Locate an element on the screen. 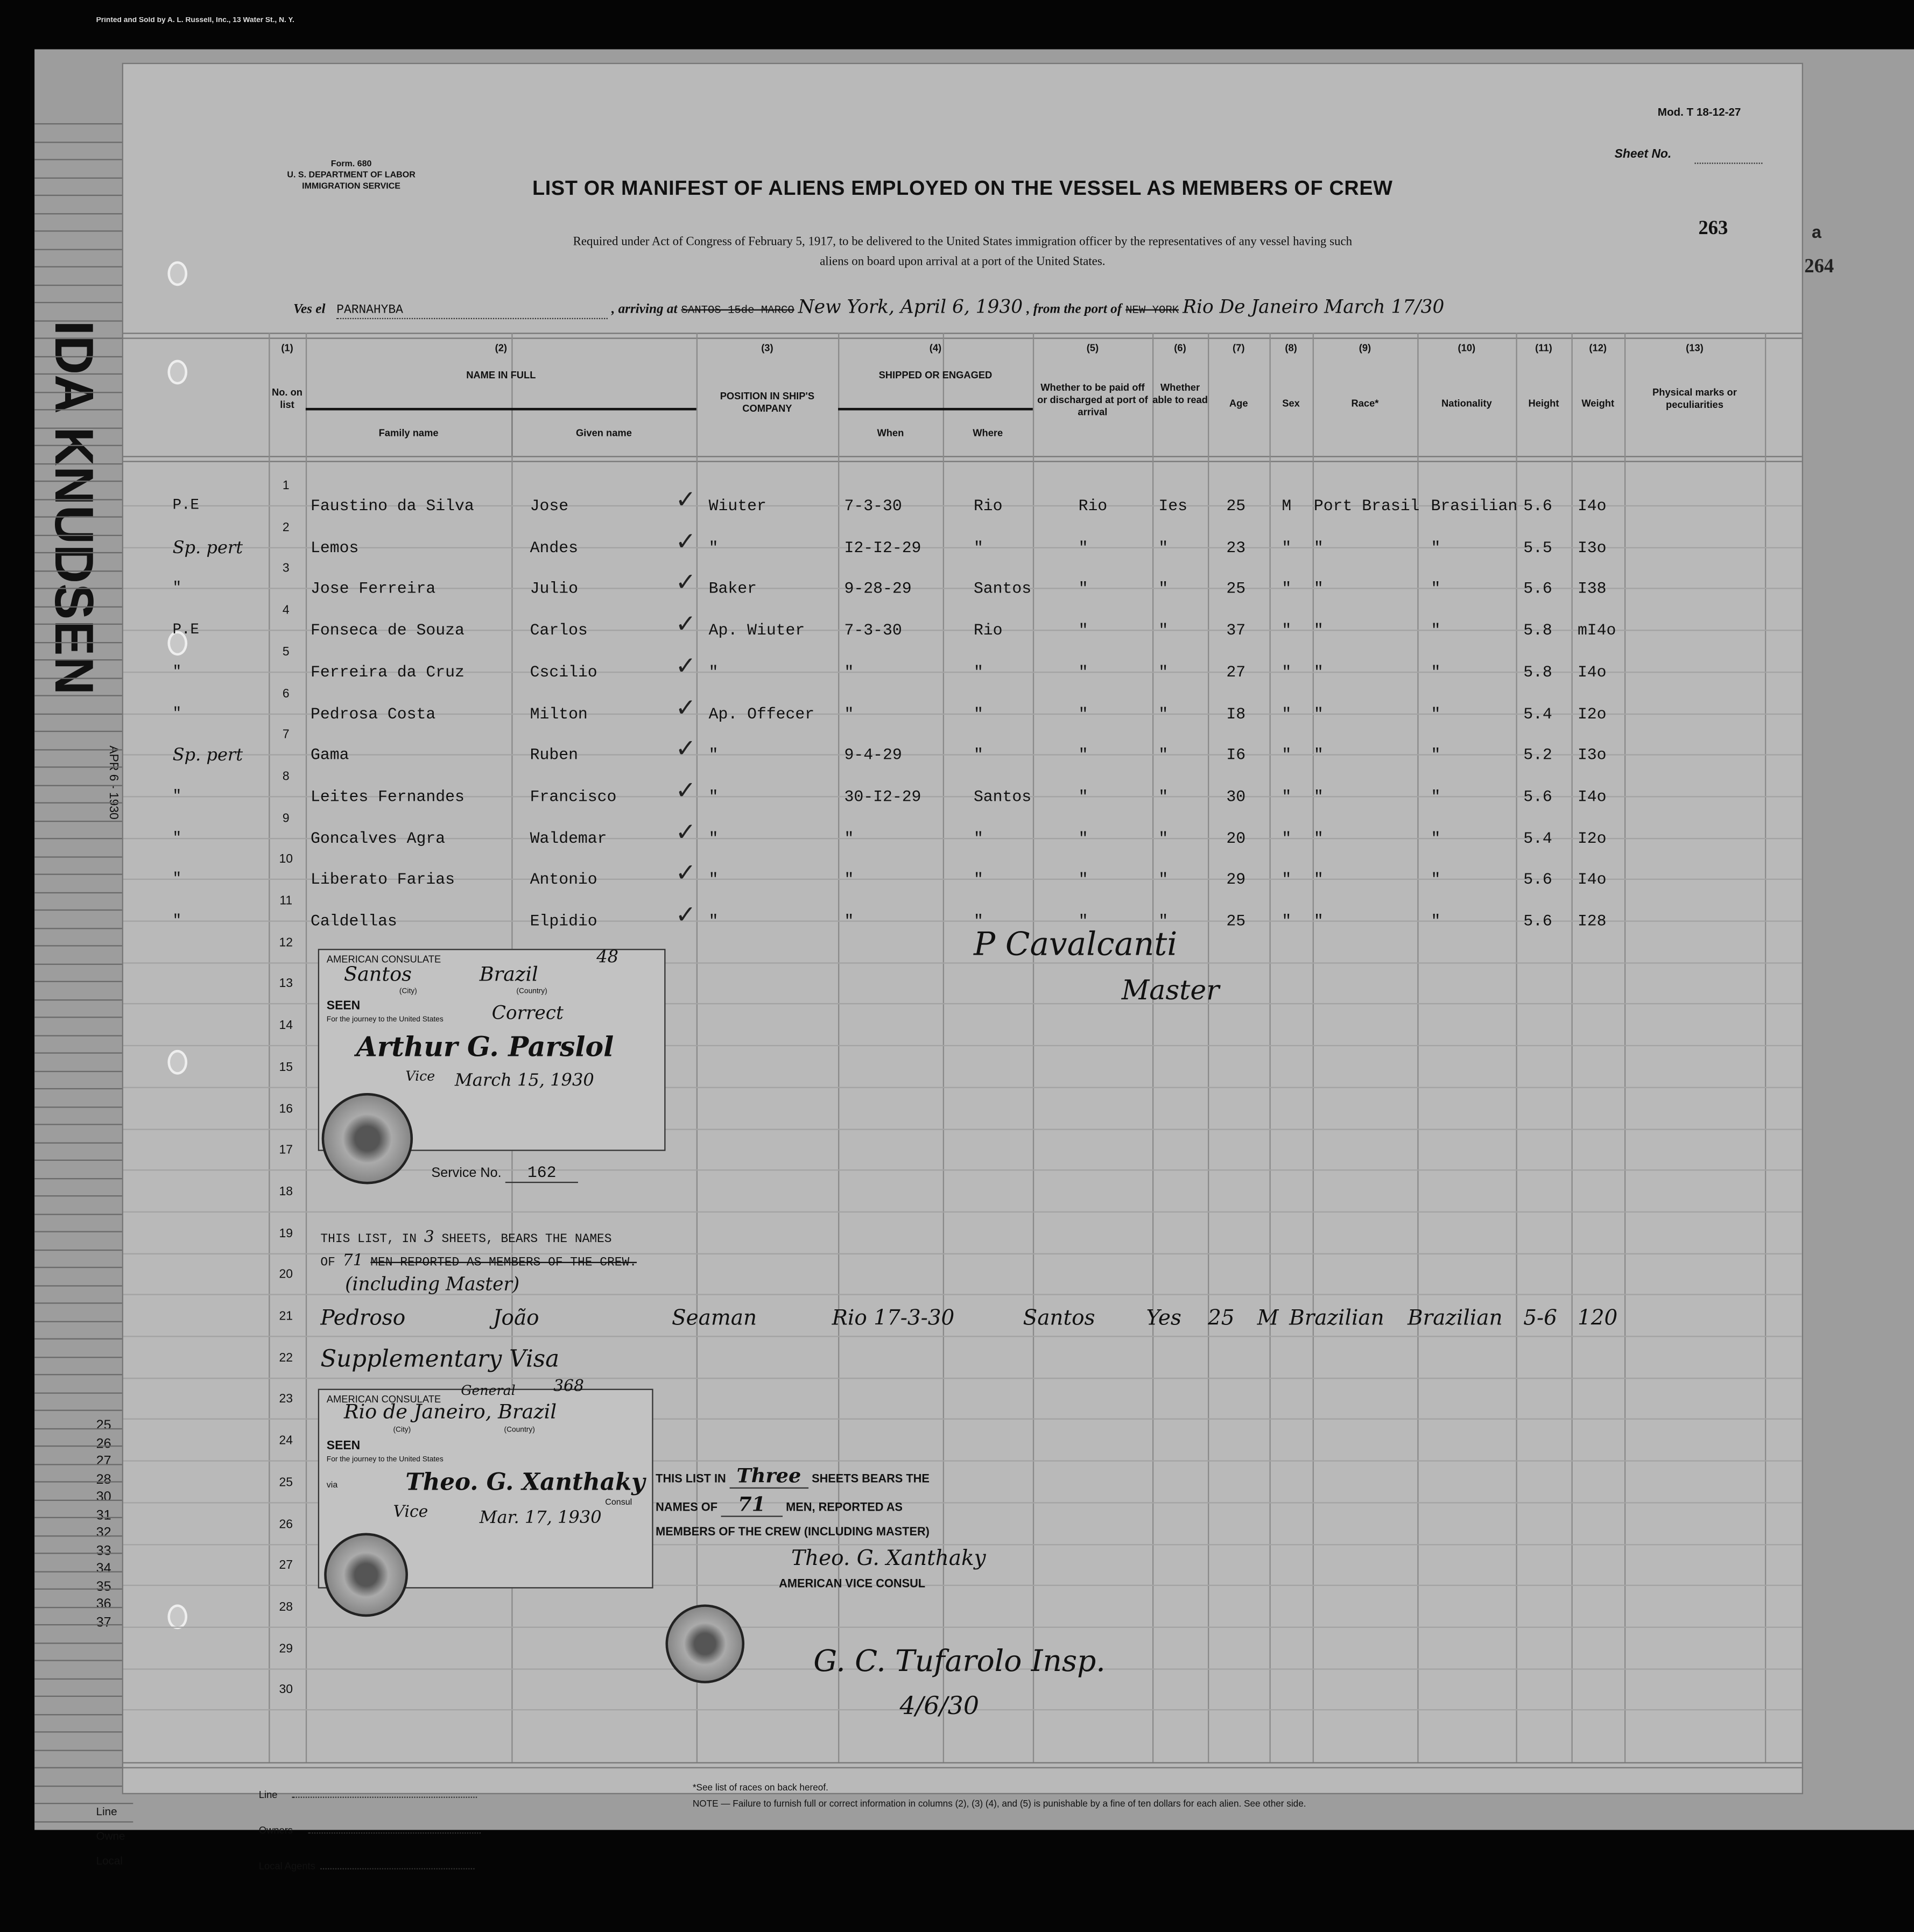 The width and height of the screenshot is (1914, 1932). row-number: 12 is located at coordinates (286, 943).